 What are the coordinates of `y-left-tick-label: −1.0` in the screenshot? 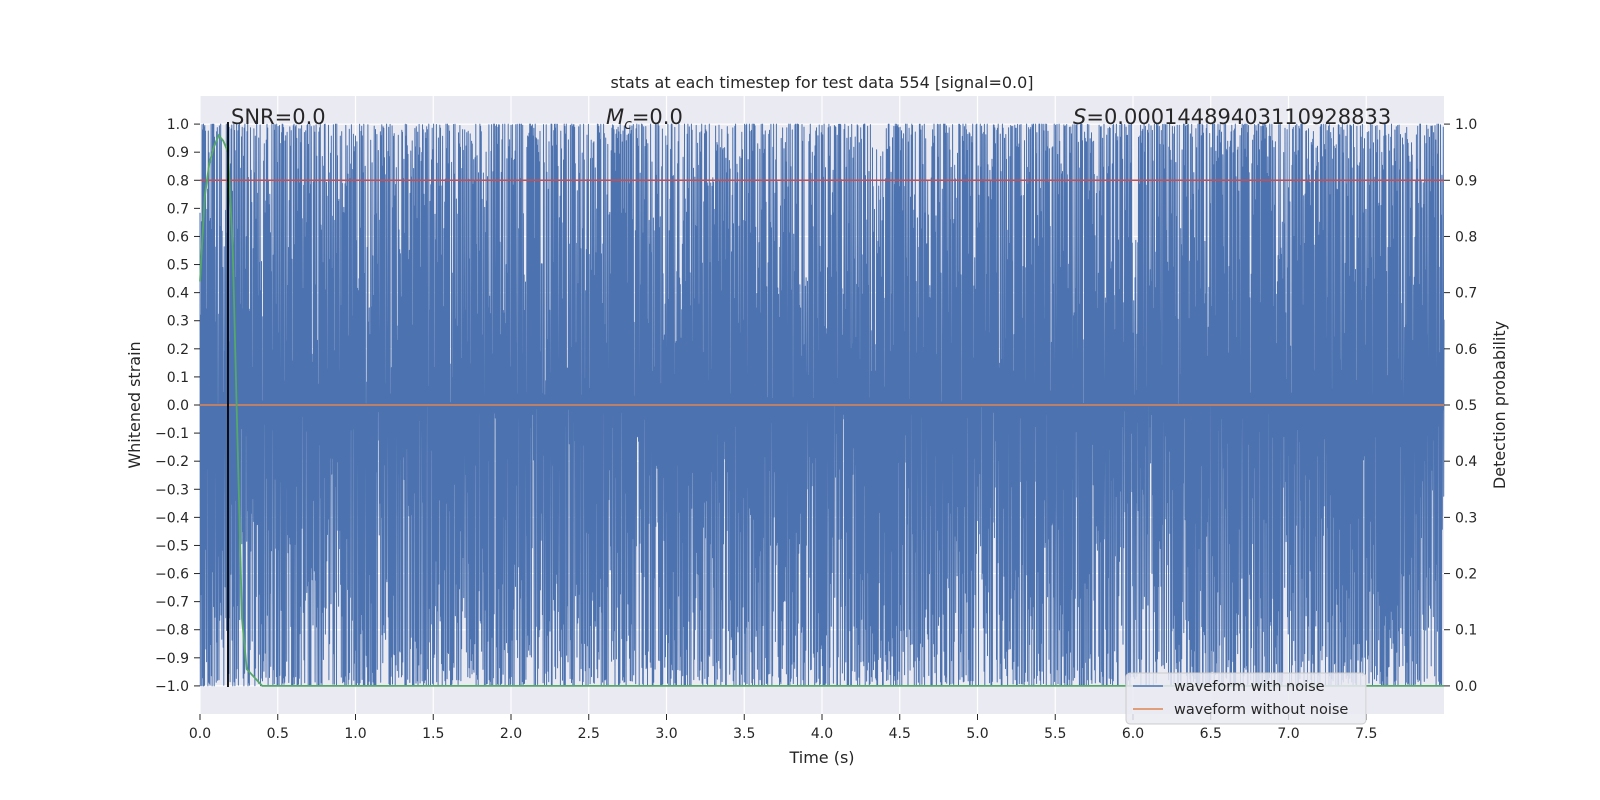 It's located at (172, 687).